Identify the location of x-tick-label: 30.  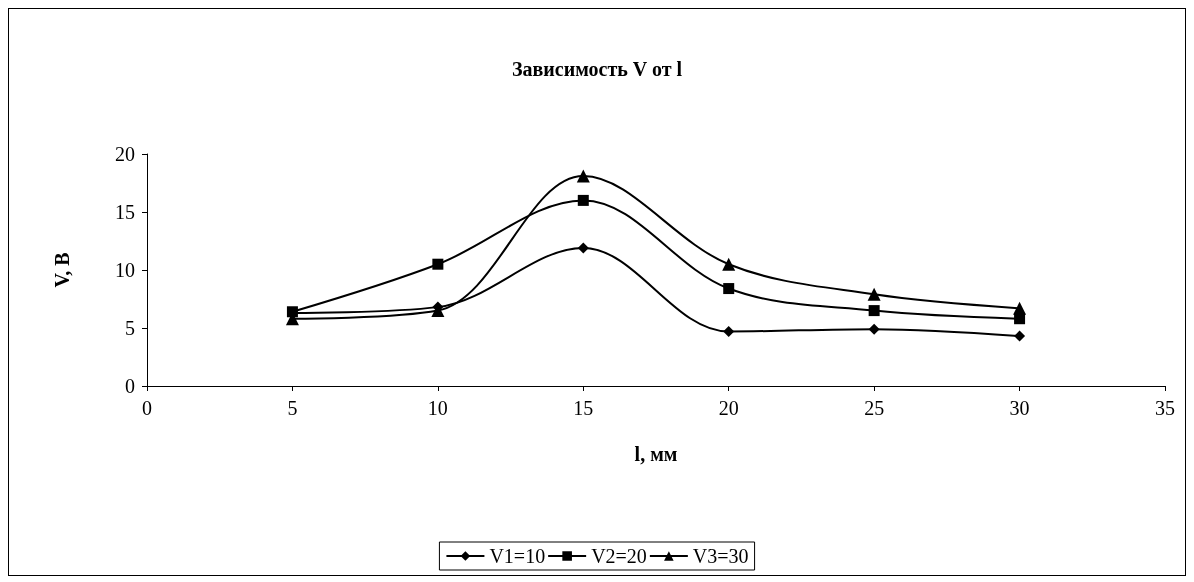
(1019, 408).